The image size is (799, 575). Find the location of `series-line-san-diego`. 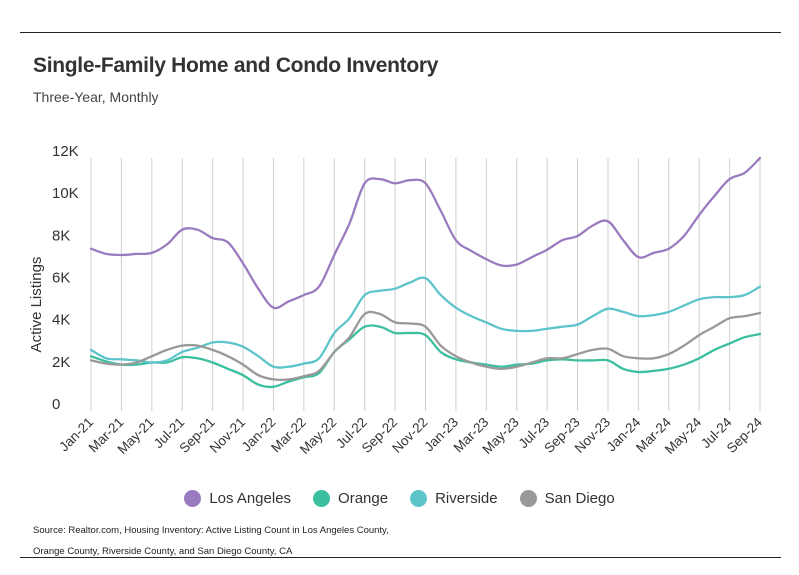

series-line-san-diego is located at coordinates (425, 345).